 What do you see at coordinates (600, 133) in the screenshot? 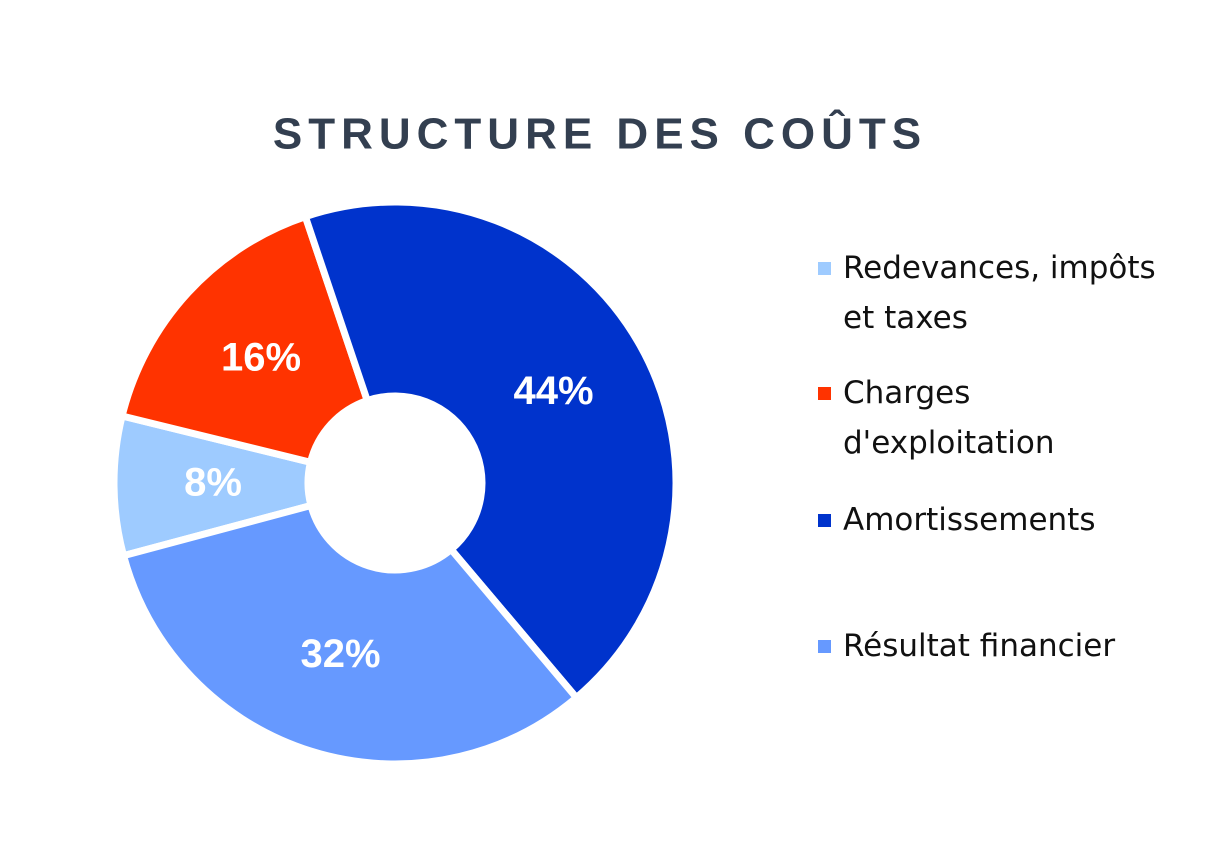
I see `chart-title: STRUCTURE DES COÛTS` at bounding box center [600, 133].